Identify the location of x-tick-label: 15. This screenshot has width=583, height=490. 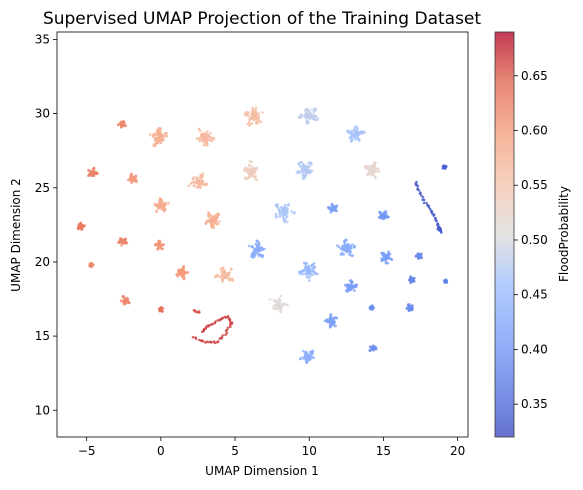
(383, 451).